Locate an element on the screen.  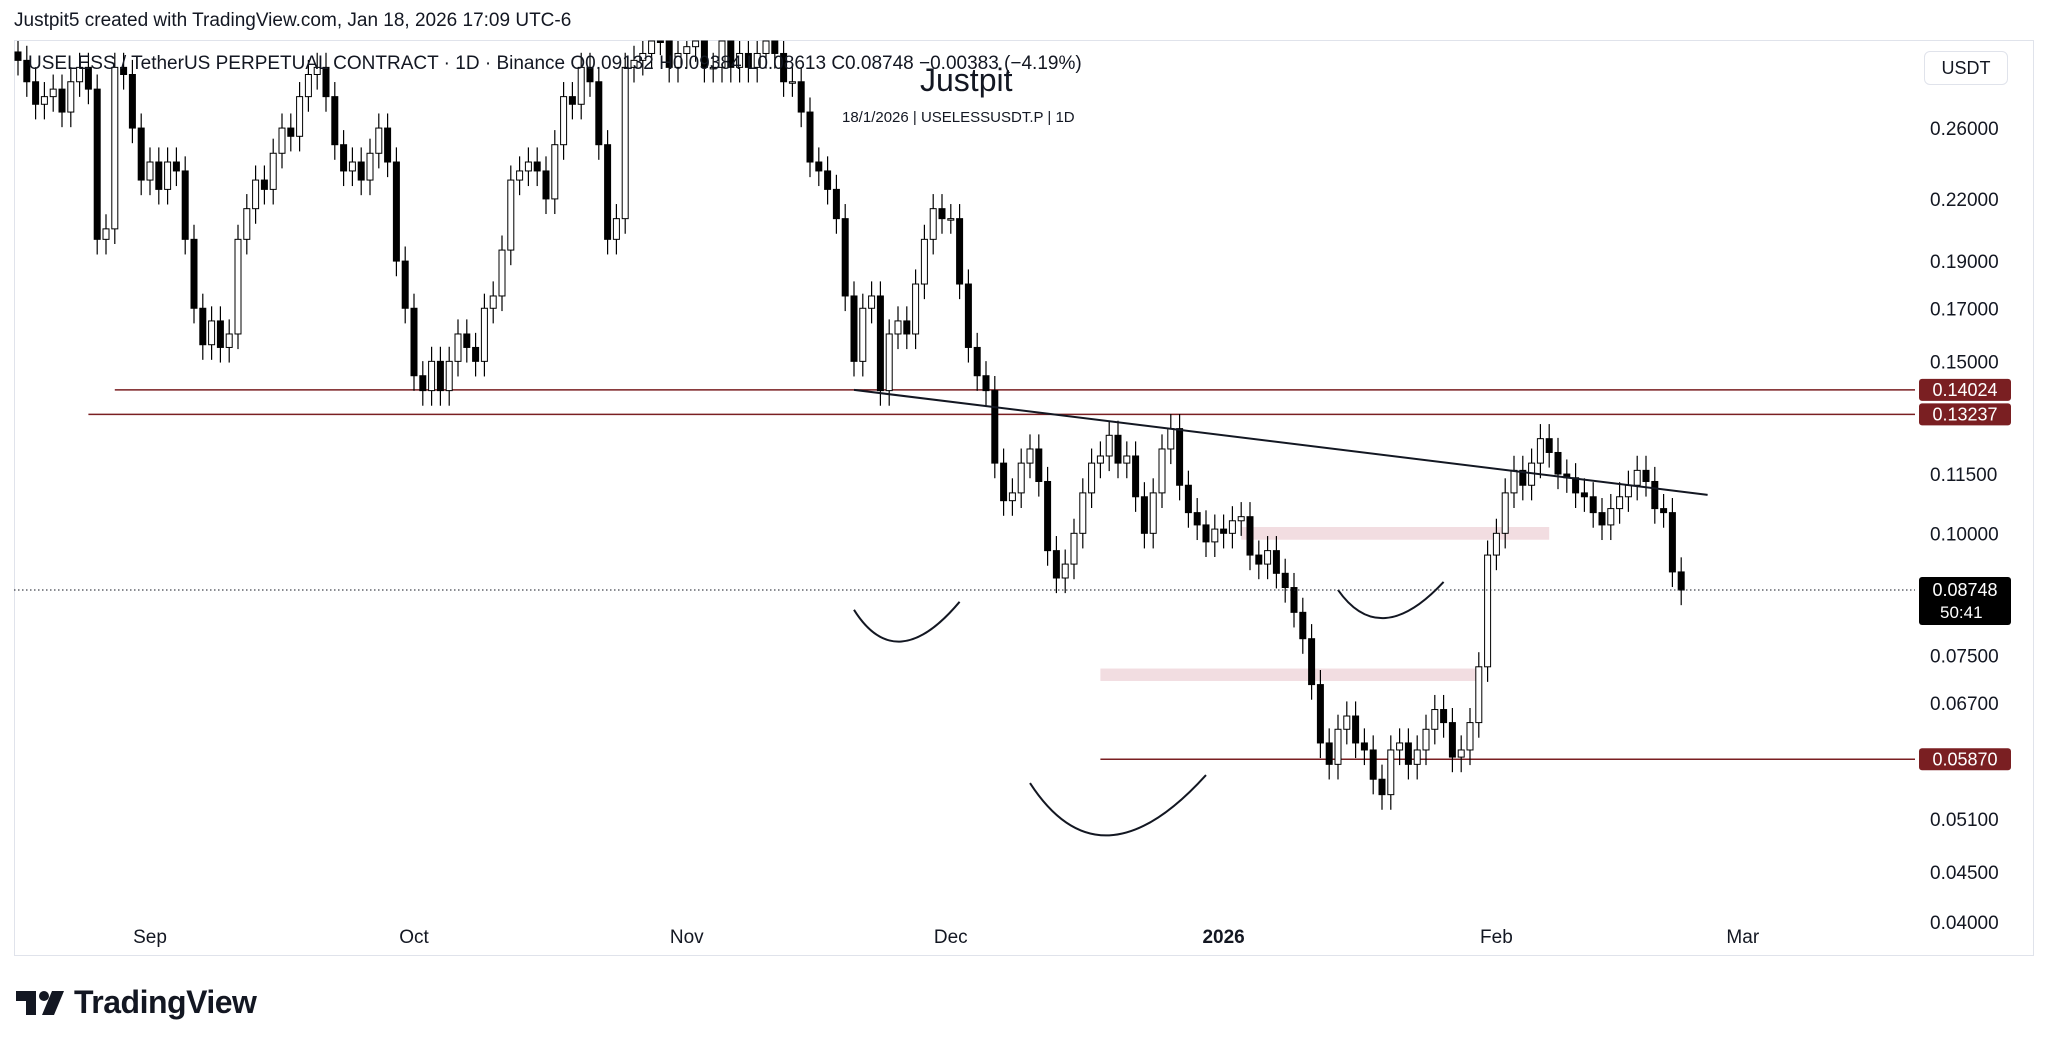
price-tick-label: 0.04000 is located at coordinates (1964, 923).